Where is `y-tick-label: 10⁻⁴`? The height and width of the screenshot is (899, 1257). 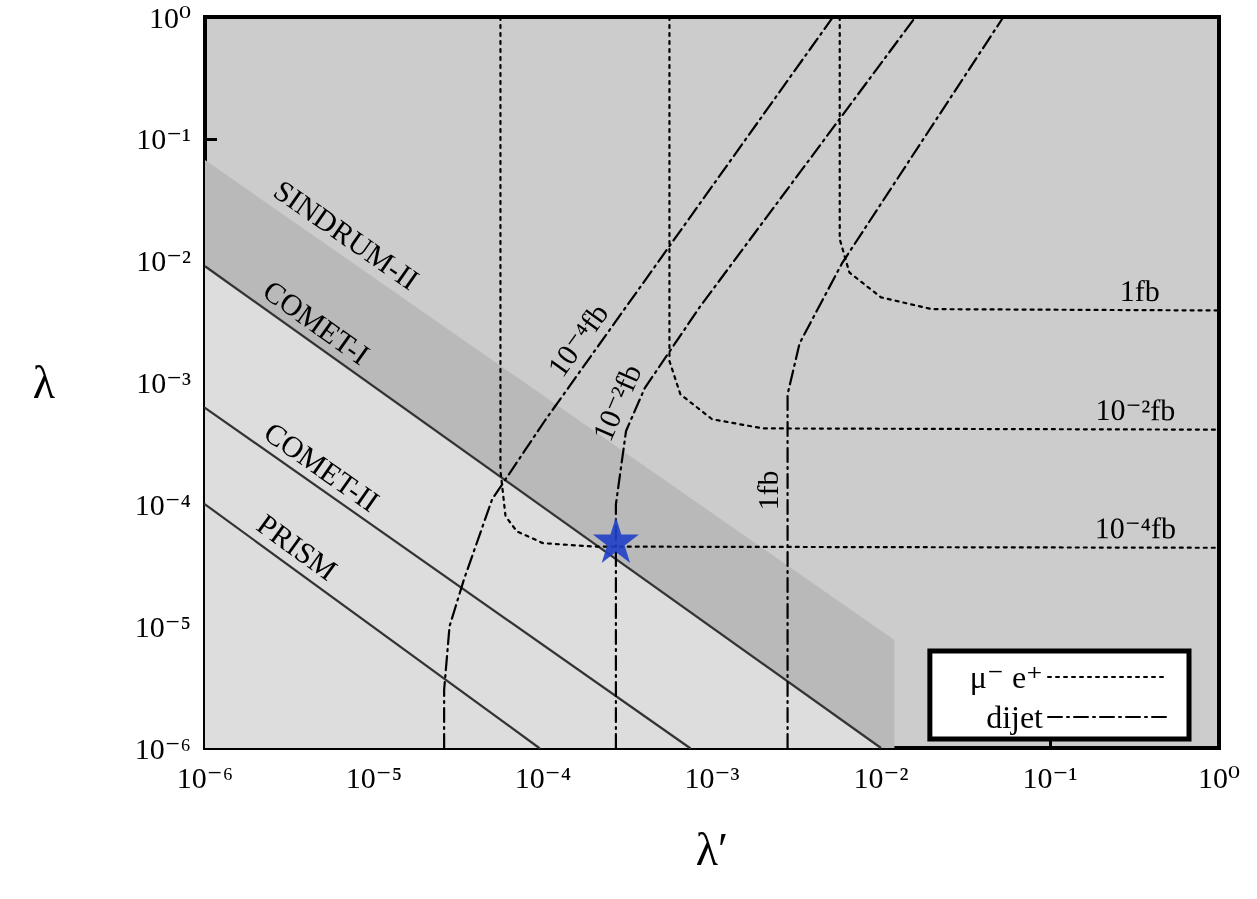 y-tick-label: 10⁻⁴ is located at coordinates (162, 504).